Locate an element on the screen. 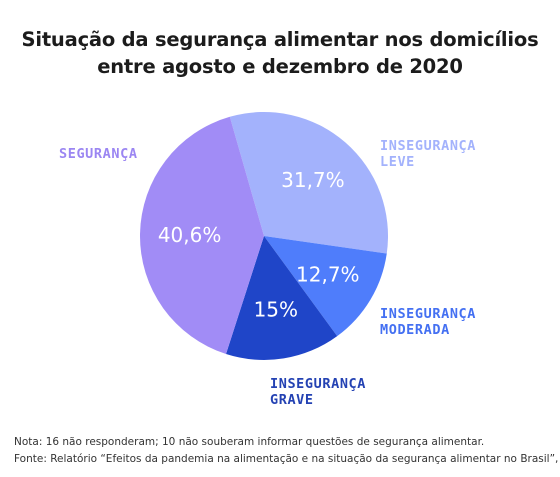  pie-slice-inseguran-a-moderada is located at coordinates (325, 286).